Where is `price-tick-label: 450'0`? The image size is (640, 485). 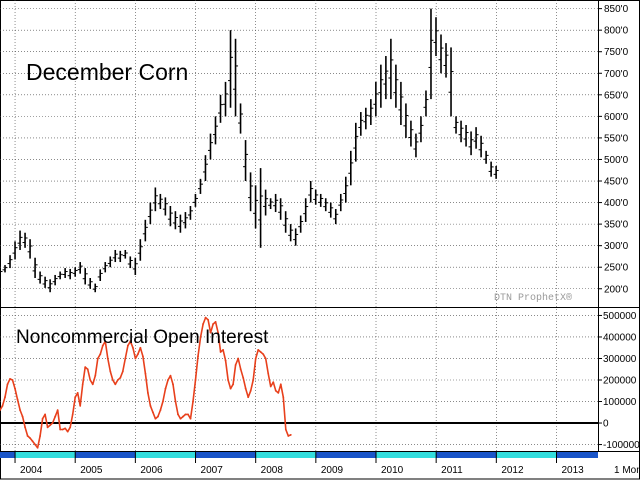 price-tick-label: 450'0 is located at coordinates (616, 182).